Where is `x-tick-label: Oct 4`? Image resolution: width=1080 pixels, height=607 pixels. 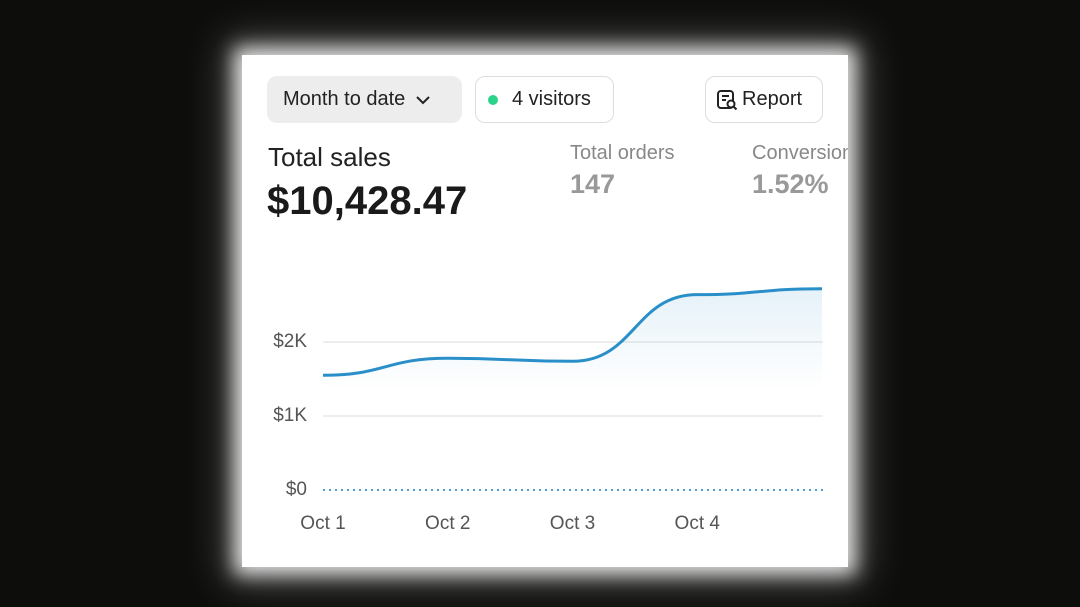 x-tick-label: Oct 4 is located at coordinates (698, 523).